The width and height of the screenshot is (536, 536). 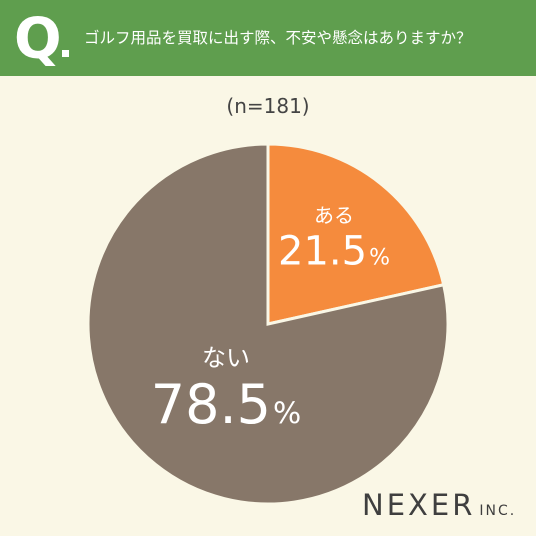 I want to click on question-header: Q ゴルフ用品を買取に出す際、不安や懸念はありますか？, so click(x=268, y=38).